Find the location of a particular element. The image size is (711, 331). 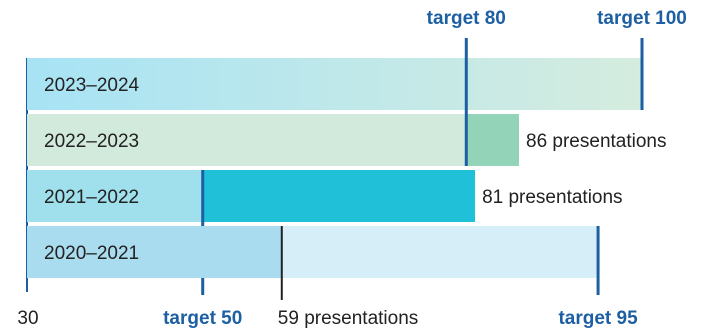

target-zone-2022-2023 is located at coordinates (247, 140).